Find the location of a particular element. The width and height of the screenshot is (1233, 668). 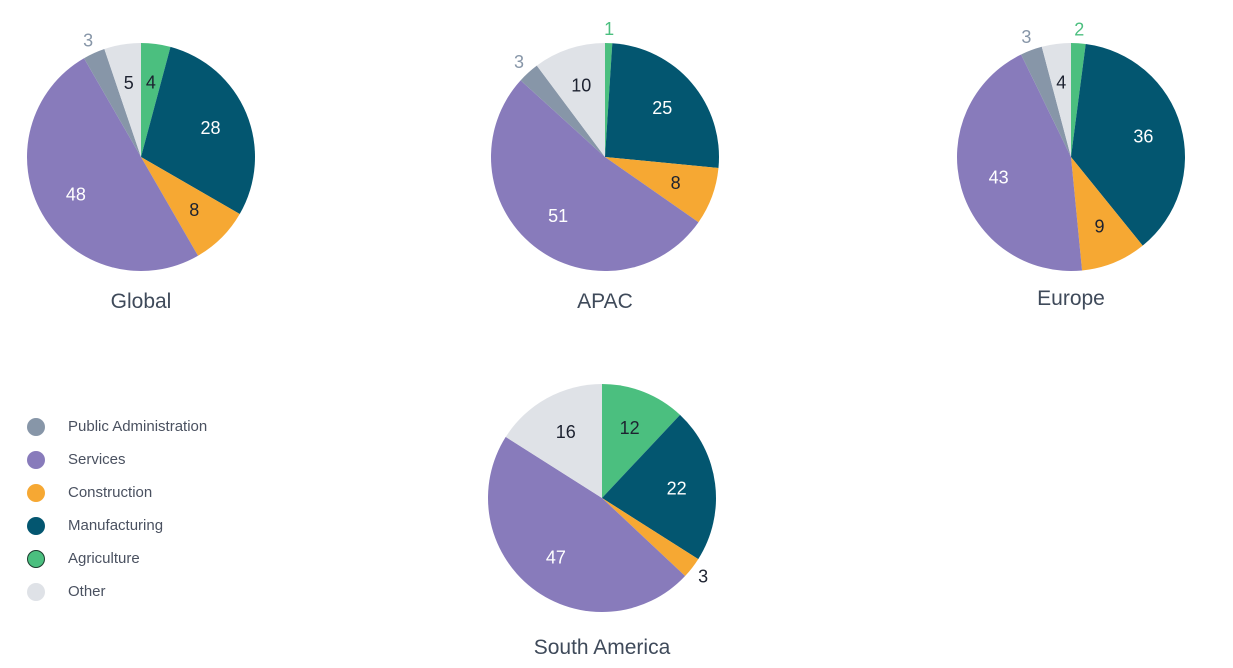

legend-swatch-public-administration is located at coordinates (36, 426).